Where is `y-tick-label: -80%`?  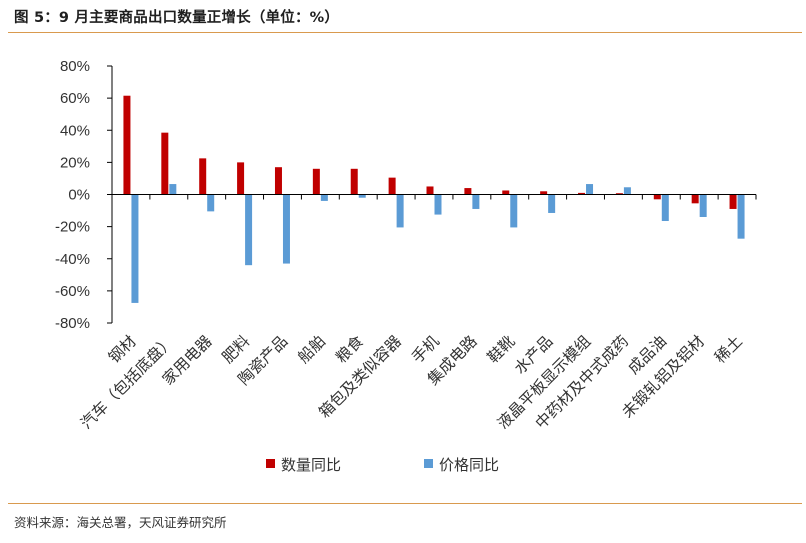
y-tick-label: -80% is located at coordinates (72, 323).